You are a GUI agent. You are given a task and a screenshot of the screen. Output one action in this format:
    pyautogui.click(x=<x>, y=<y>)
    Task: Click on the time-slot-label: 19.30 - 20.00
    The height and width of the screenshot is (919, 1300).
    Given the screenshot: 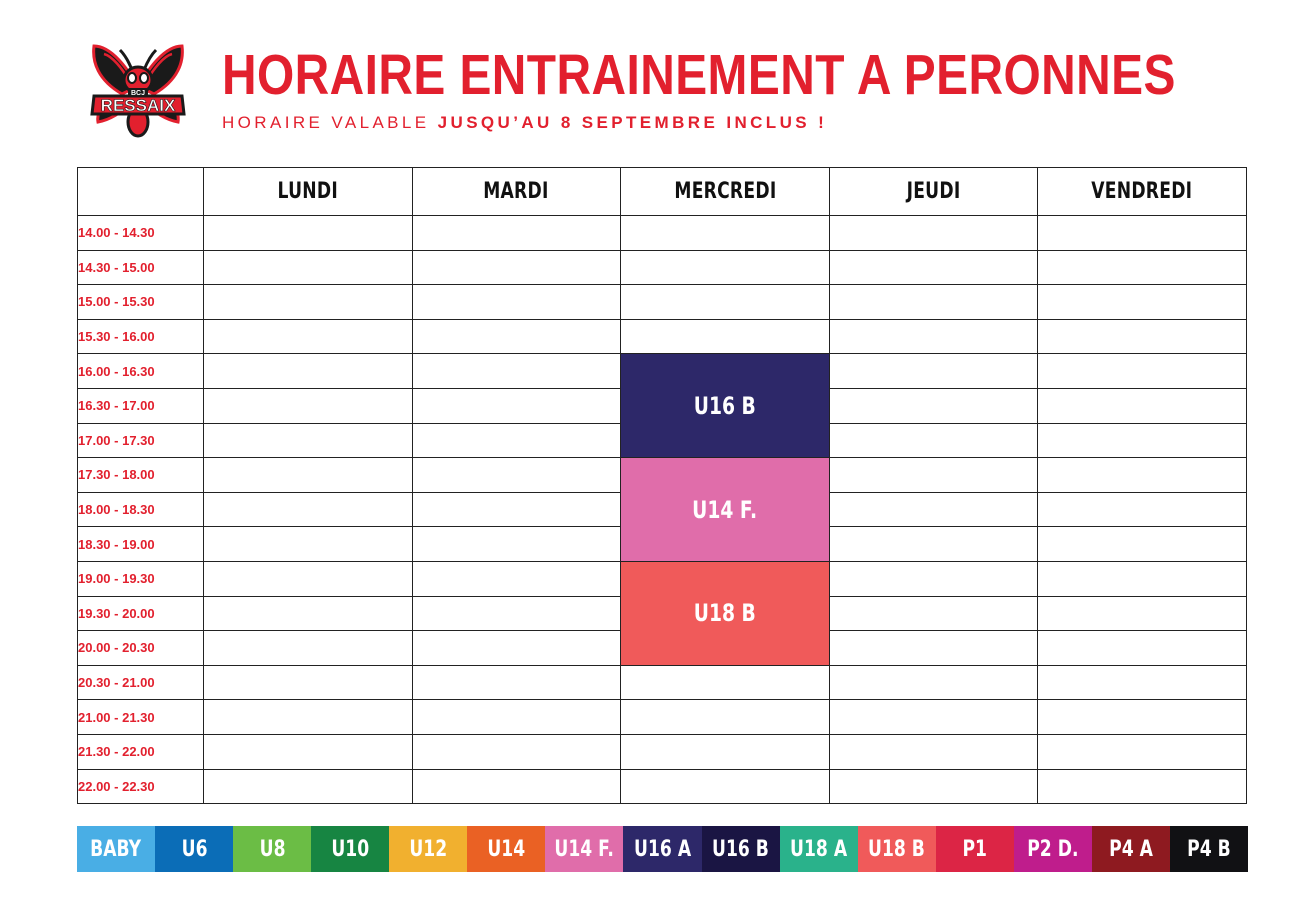 What is the action you would take?
    pyautogui.click(x=140, y=613)
    